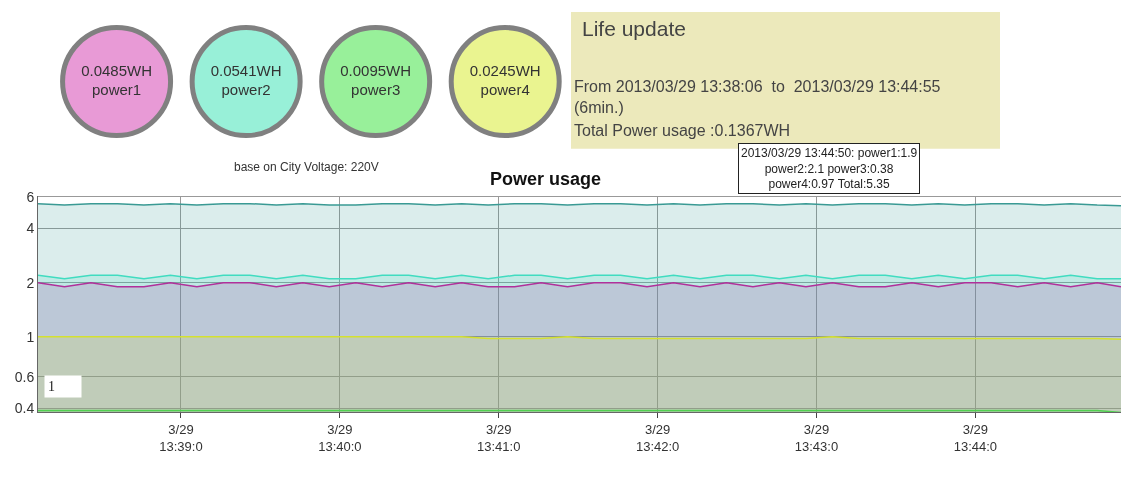  I want to click on text: 0.0095WH, so click(376, 70).